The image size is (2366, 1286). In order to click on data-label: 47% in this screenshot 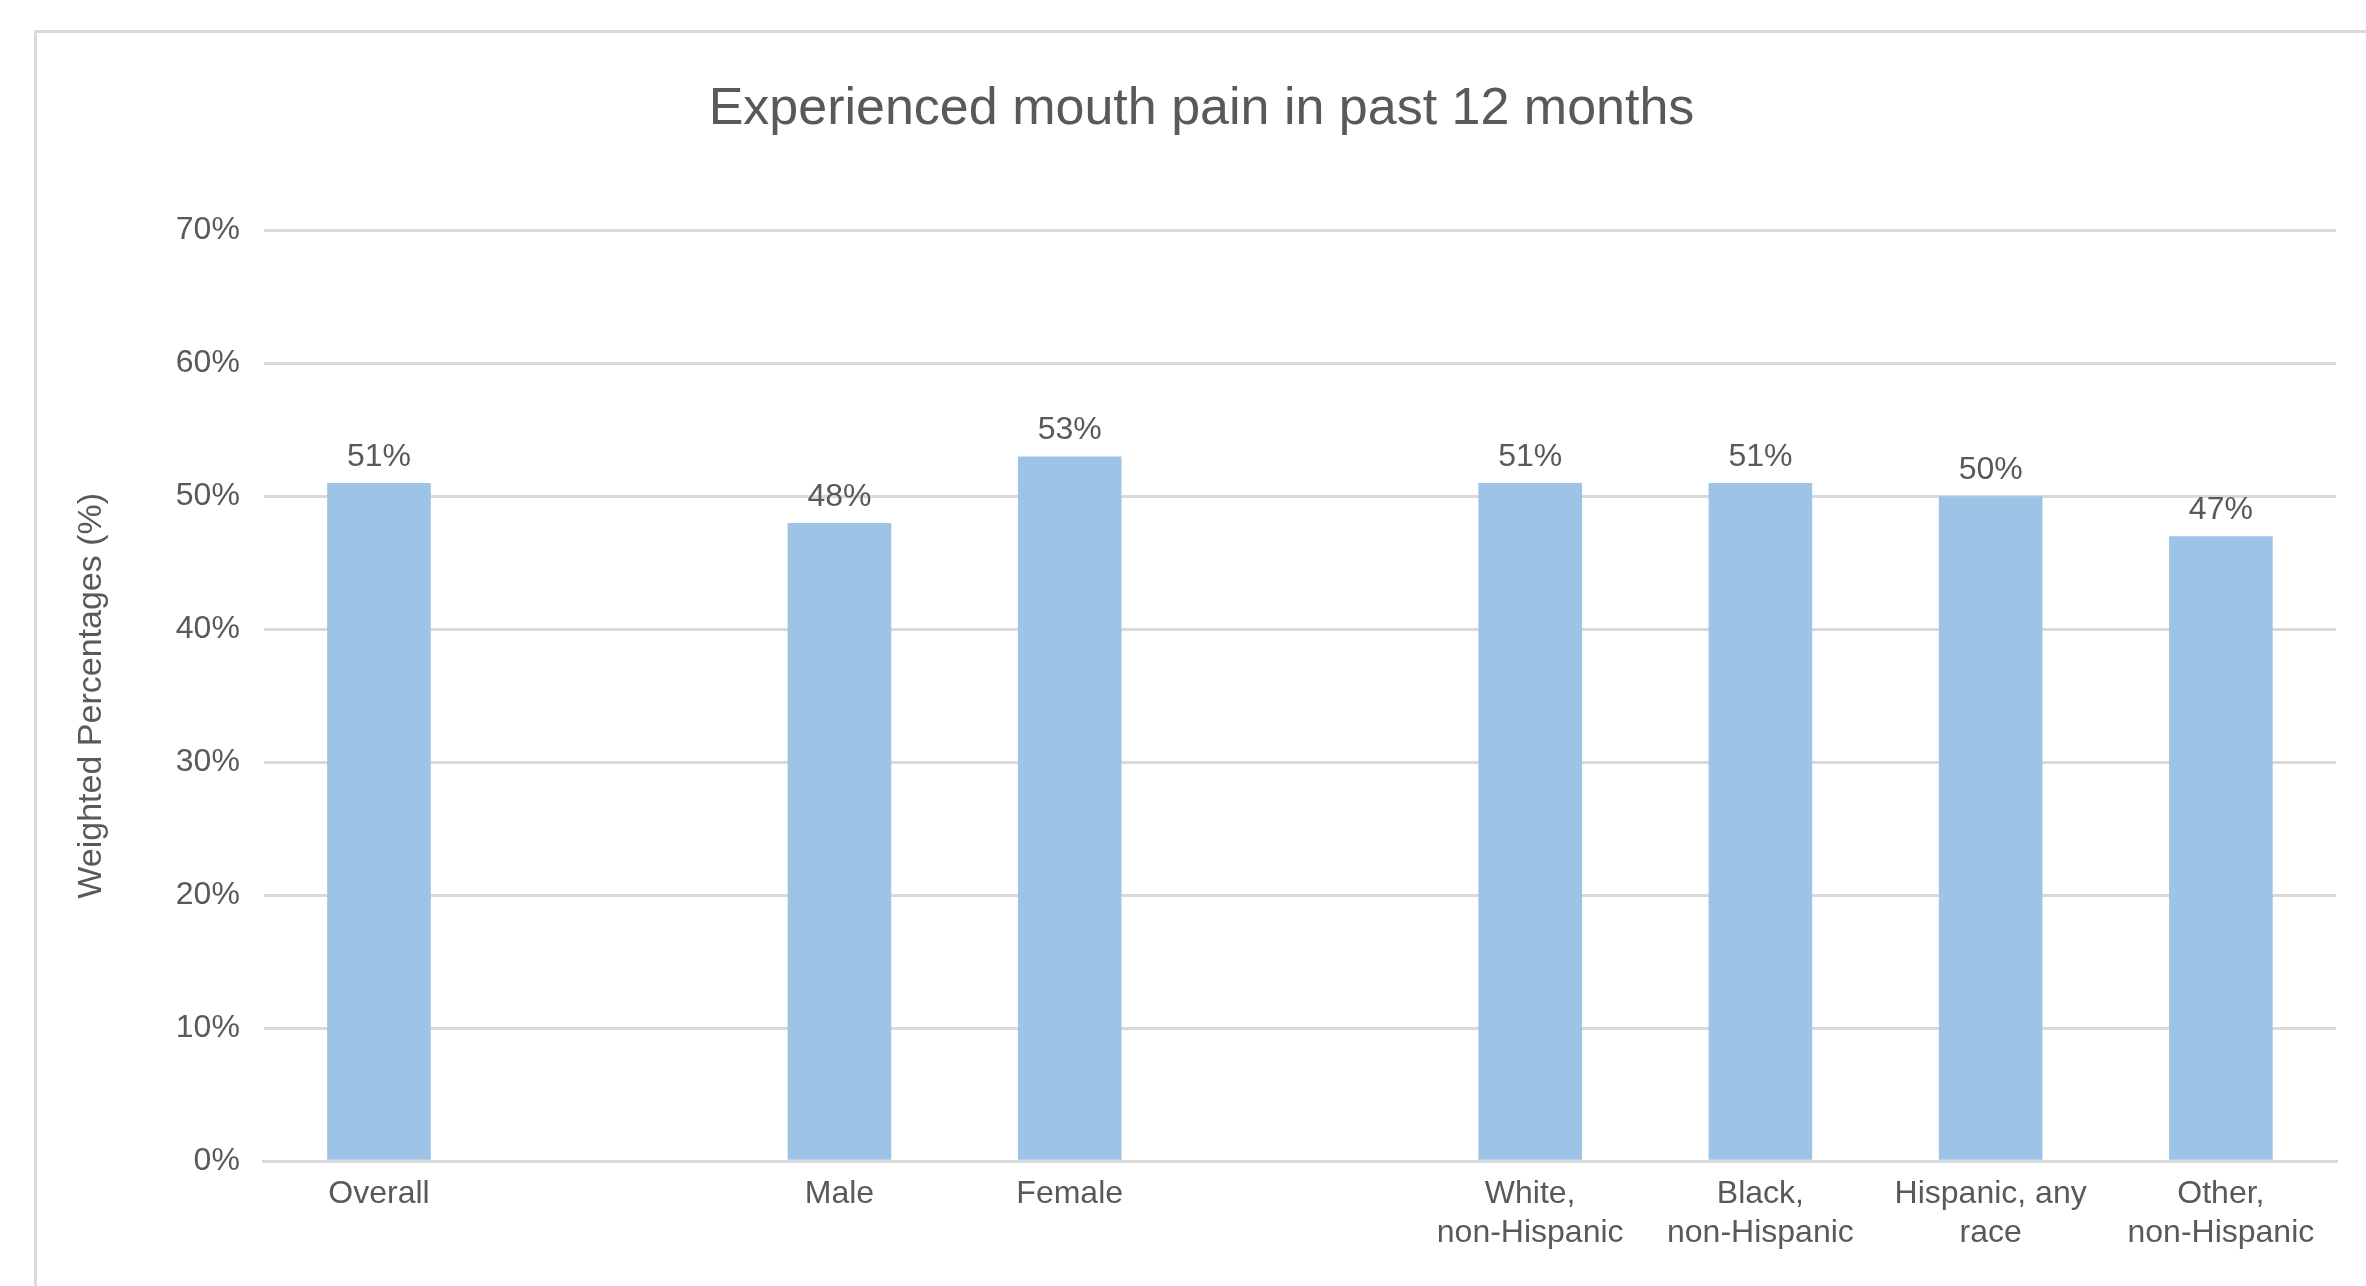, I will do `click(2220, 508)`.